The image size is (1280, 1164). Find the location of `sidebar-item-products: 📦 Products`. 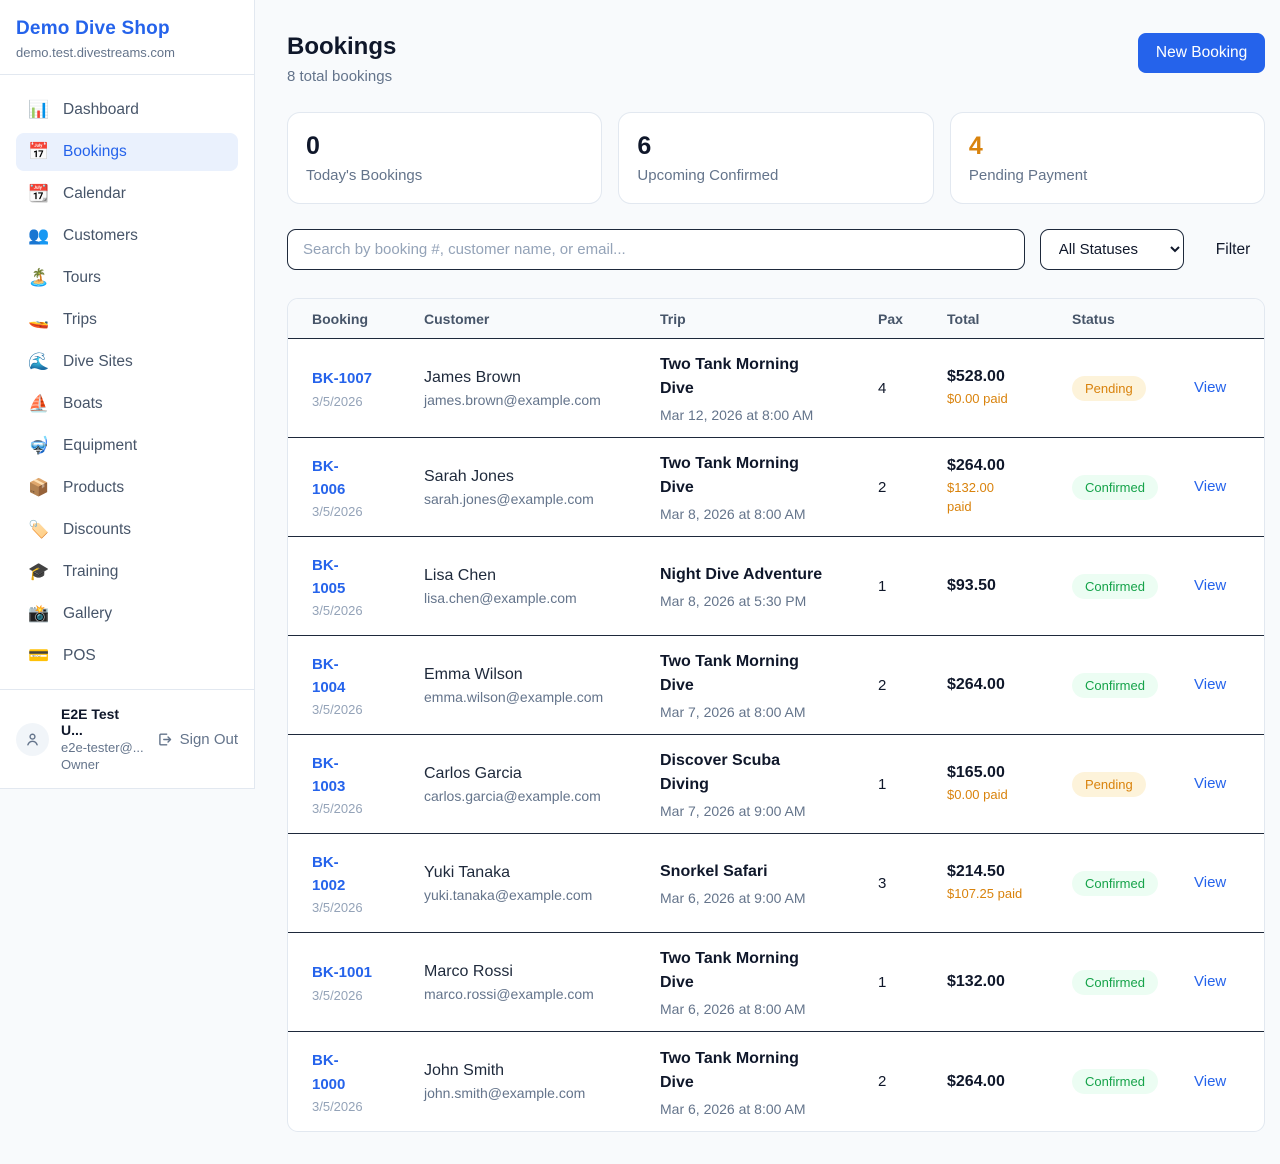

sidebar-item-products: 📦 Products is located at coordinates (127, 488).